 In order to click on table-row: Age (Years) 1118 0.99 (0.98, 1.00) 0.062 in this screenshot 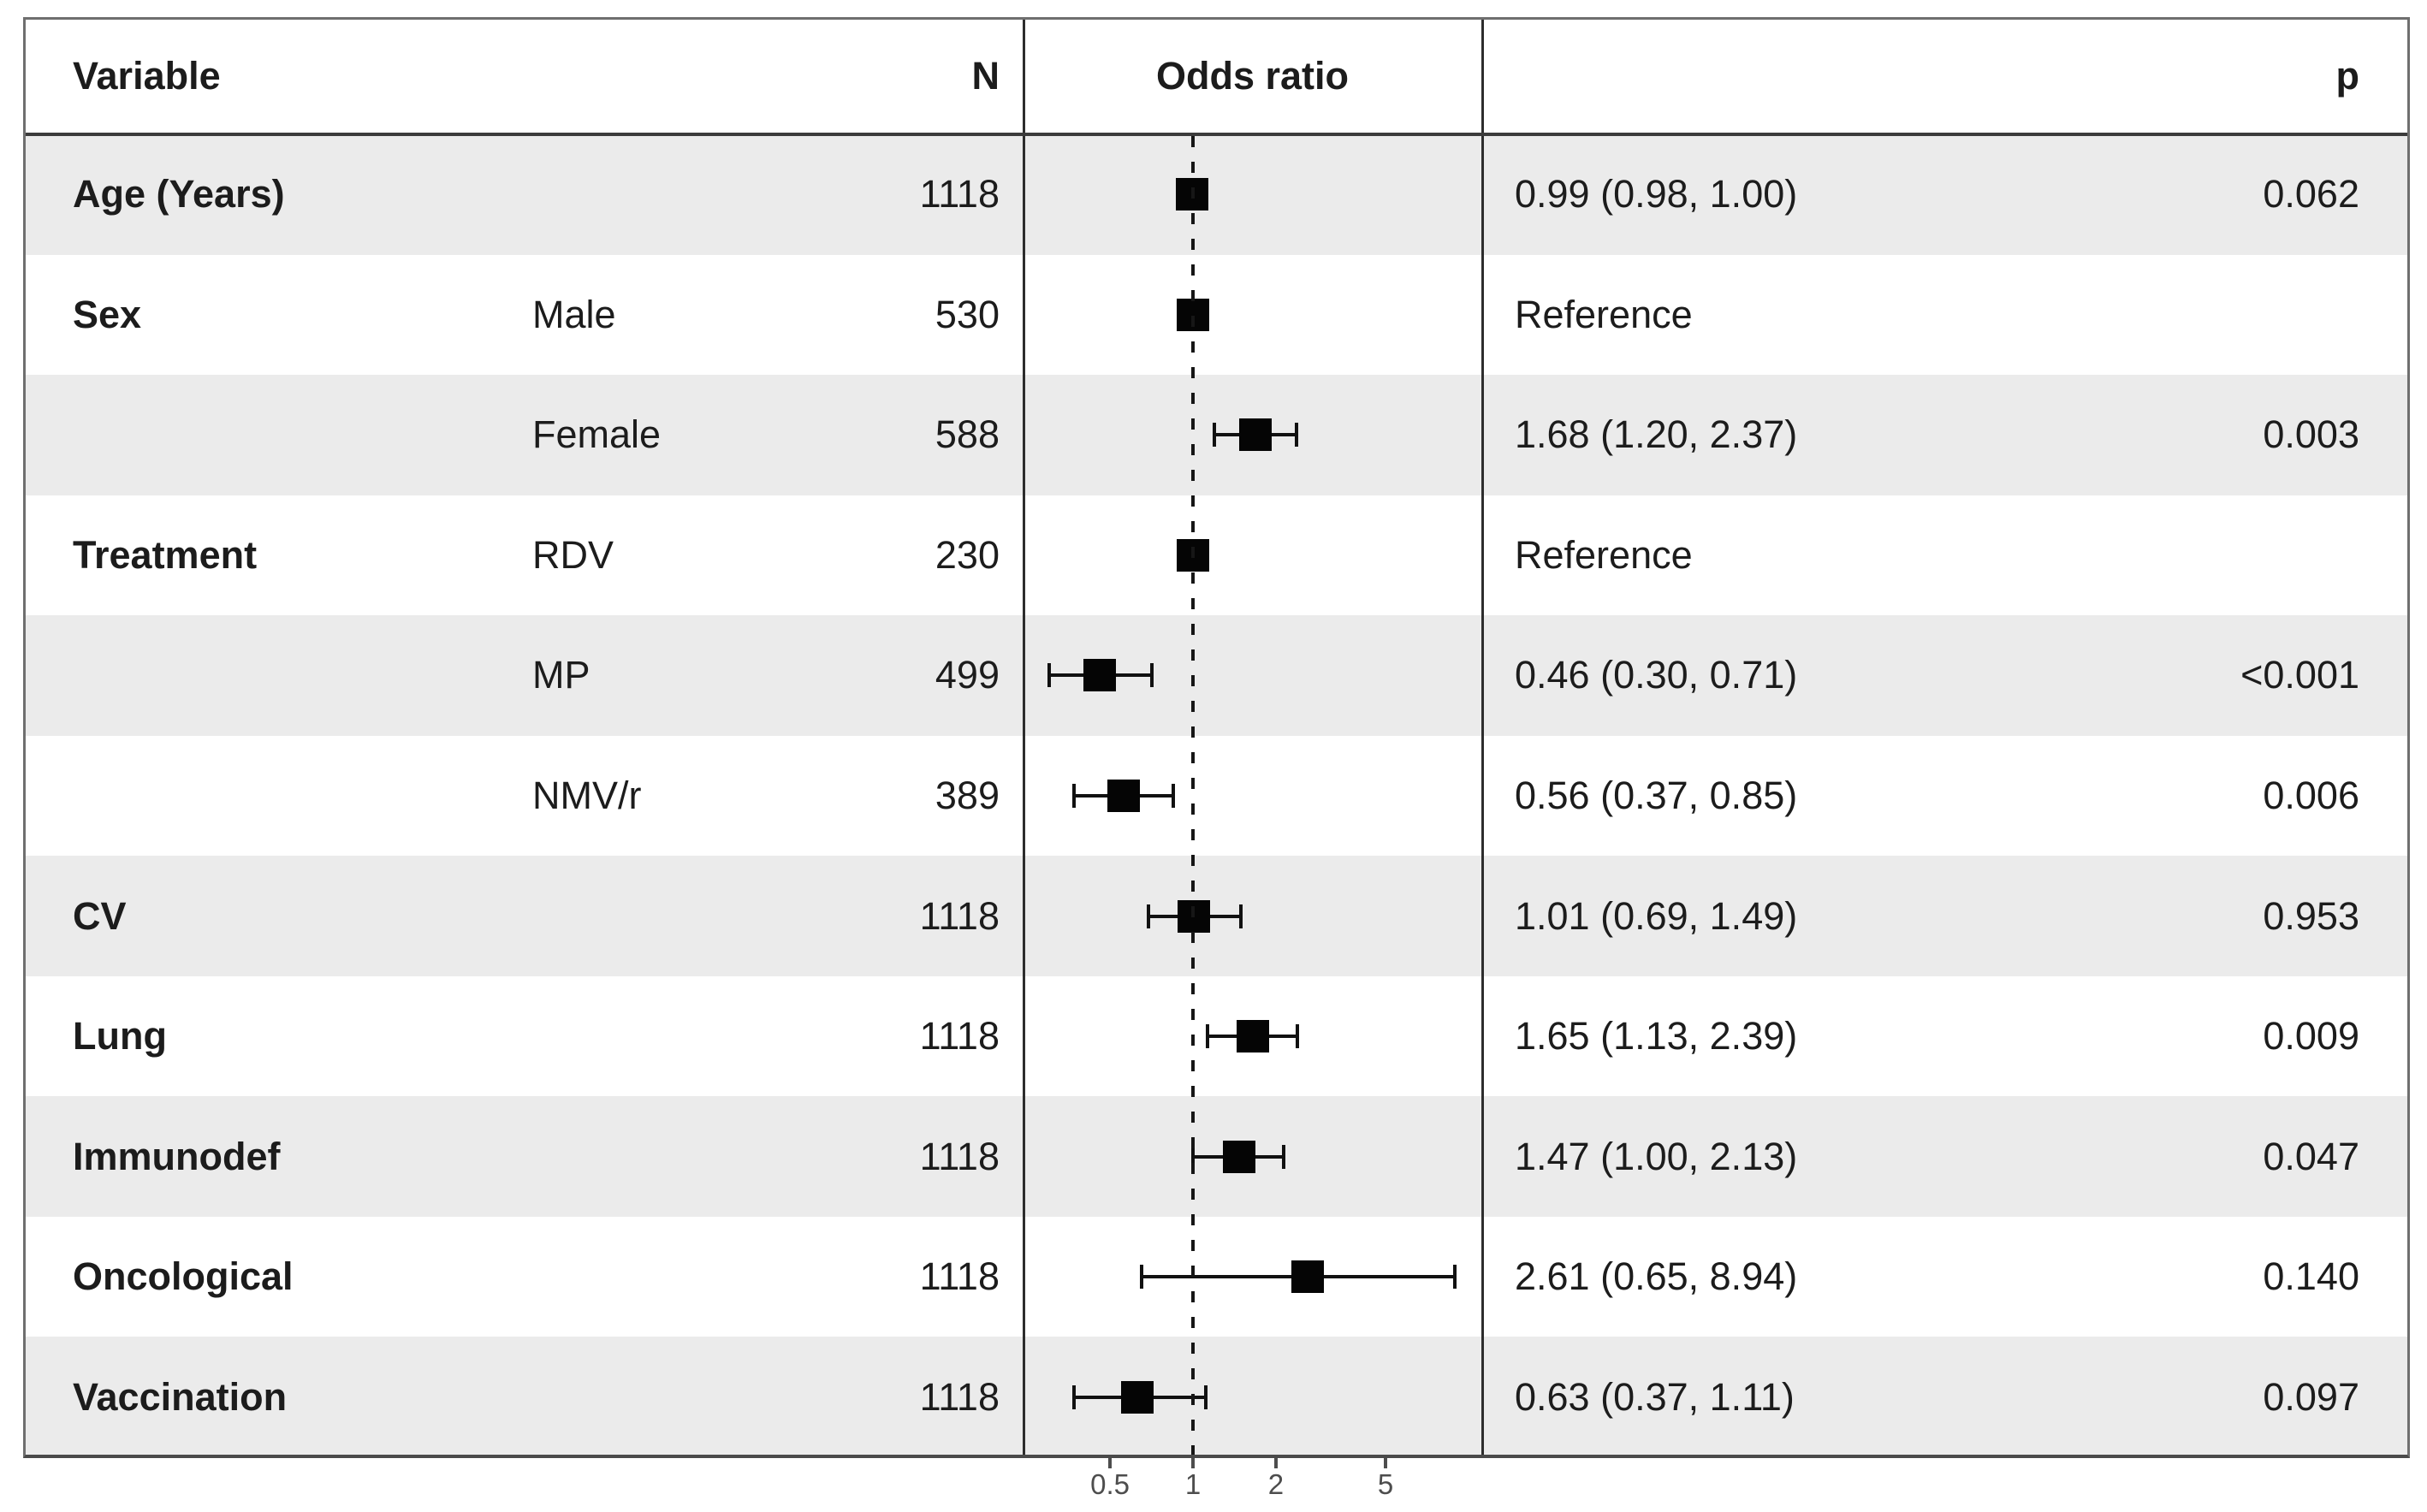, I will do `click(1216, 194)`.